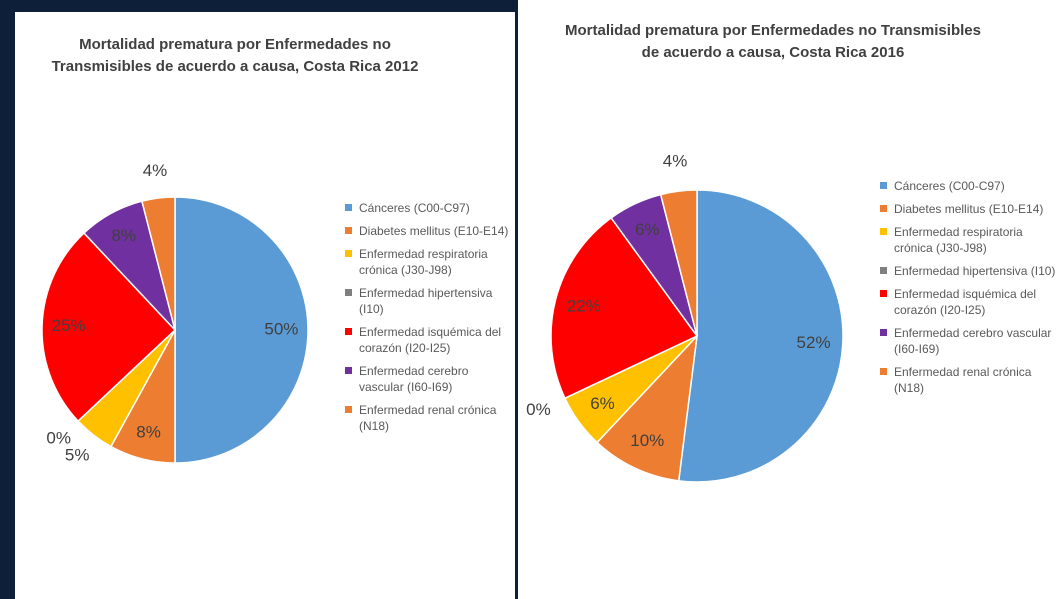  I want to click on data-label: 52%, so click(814, 342).